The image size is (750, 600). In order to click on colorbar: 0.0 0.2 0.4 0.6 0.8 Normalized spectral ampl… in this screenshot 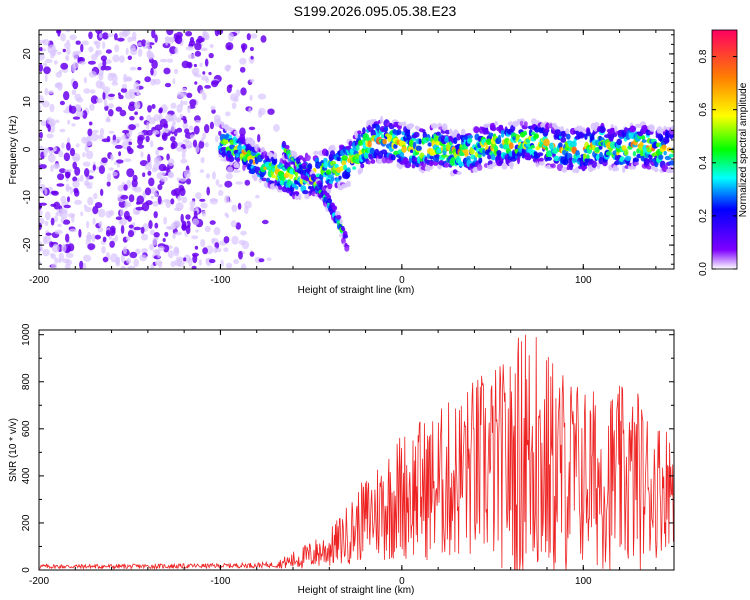, I will do `click(723, 152)`.